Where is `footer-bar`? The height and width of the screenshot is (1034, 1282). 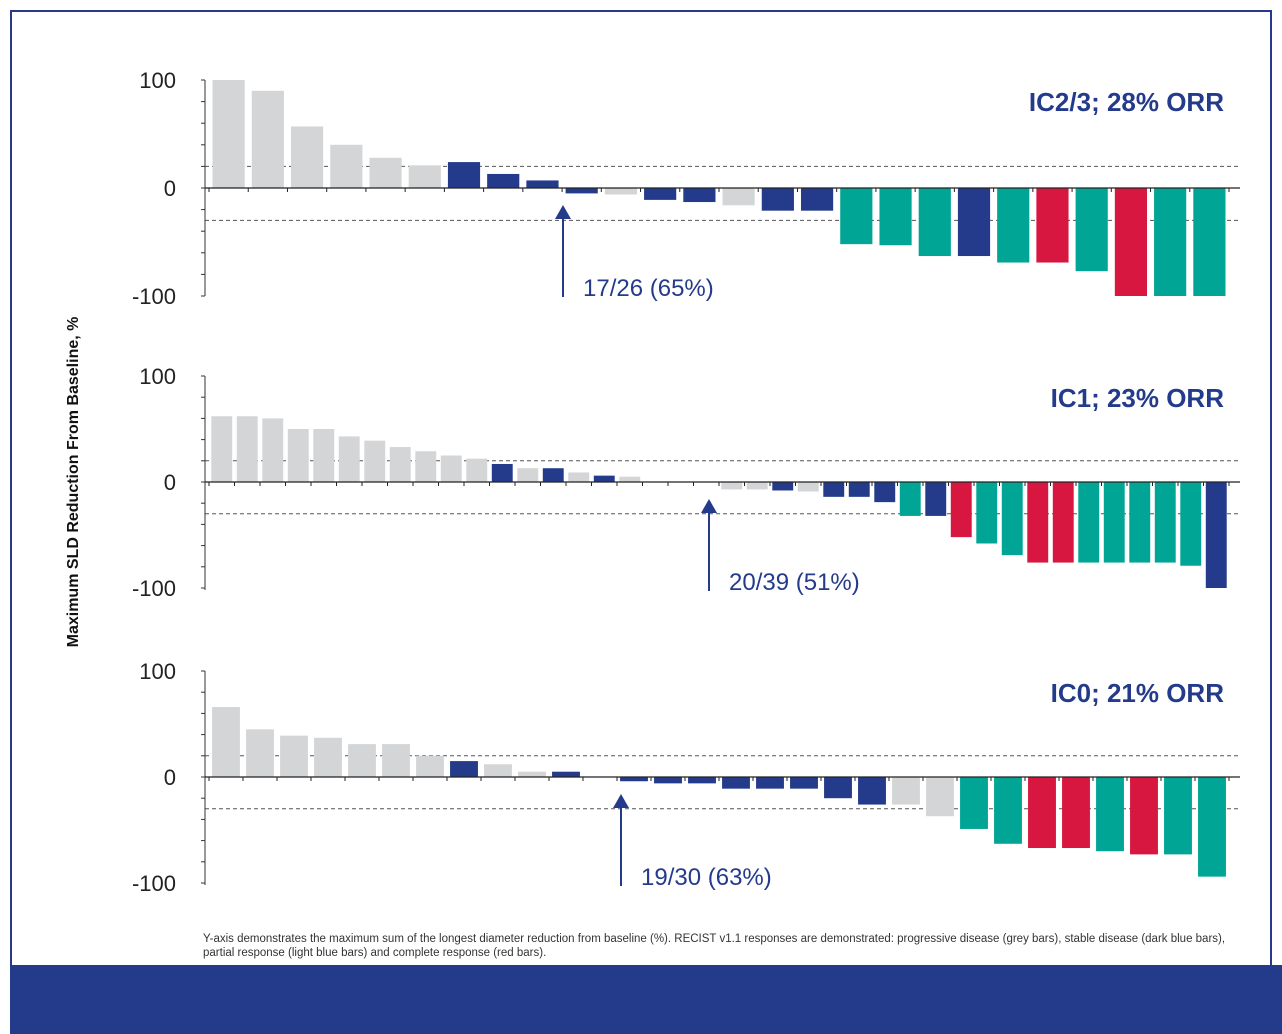 footer-bar is located at coordinates (646, 999).